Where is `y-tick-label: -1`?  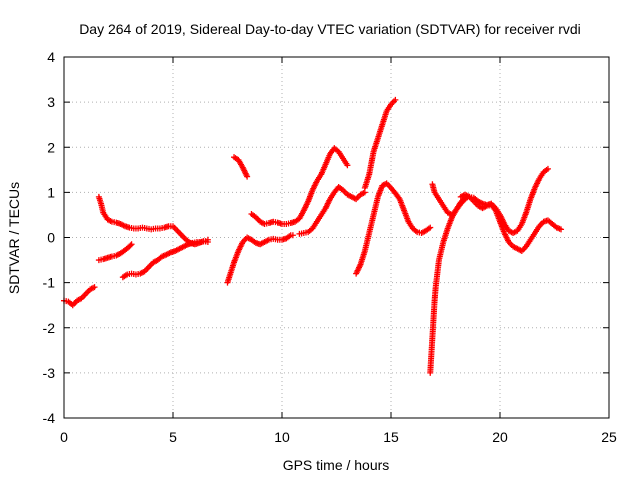
y-tick-label: -1 is located at coordinates (49, 283).